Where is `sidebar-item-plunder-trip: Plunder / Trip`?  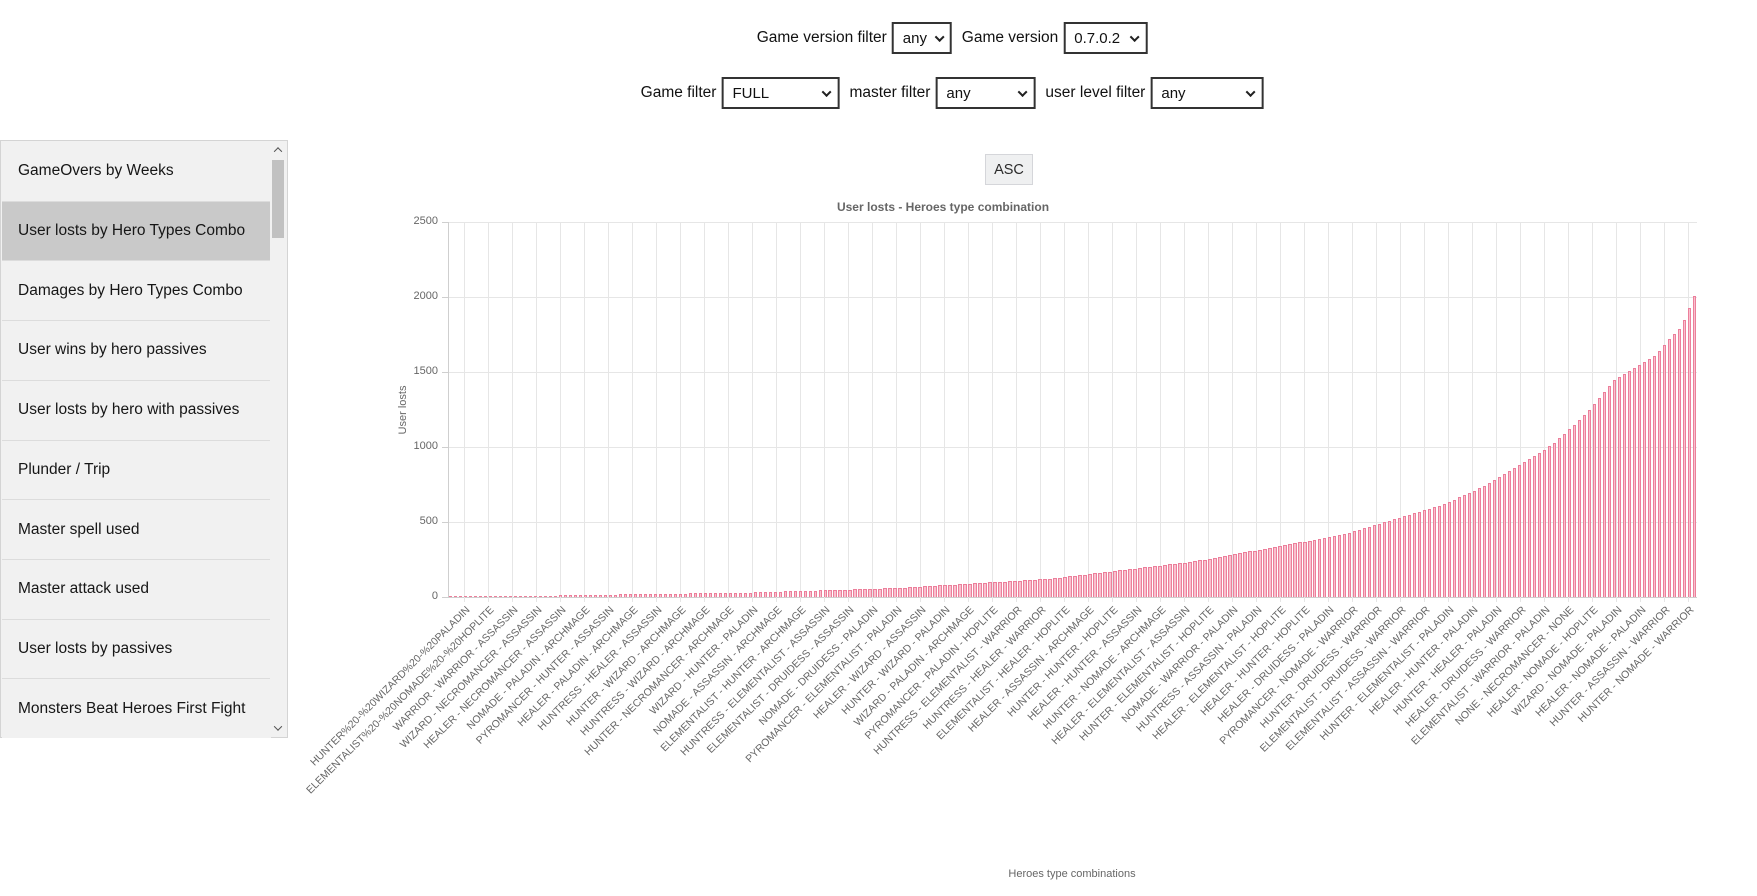
sidebar-item-plunder-trip: Plunder / Trip is located at coordinates (136, 469).